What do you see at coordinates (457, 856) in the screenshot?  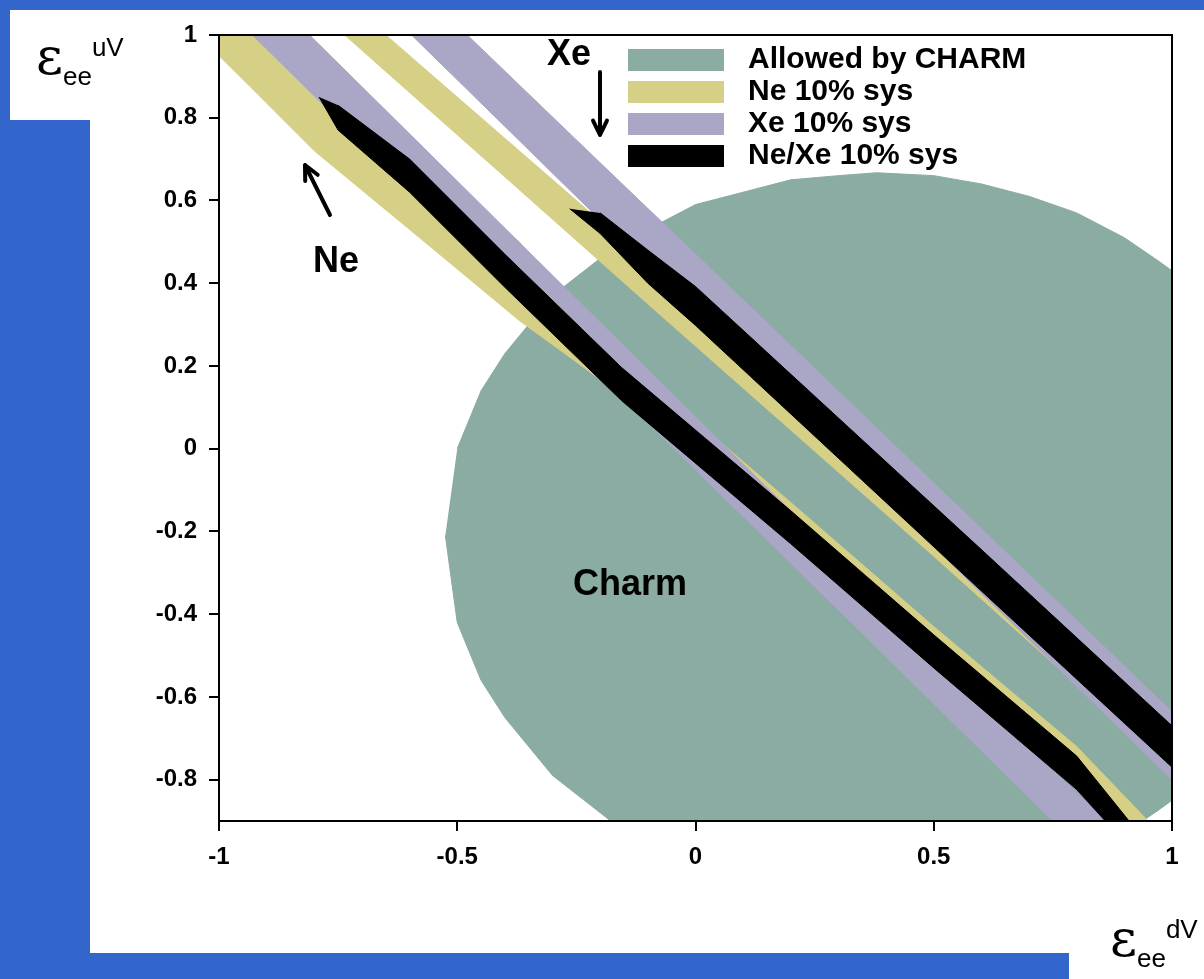 I see `x-tick-label: -0.5` at bounding box center [457, 856].